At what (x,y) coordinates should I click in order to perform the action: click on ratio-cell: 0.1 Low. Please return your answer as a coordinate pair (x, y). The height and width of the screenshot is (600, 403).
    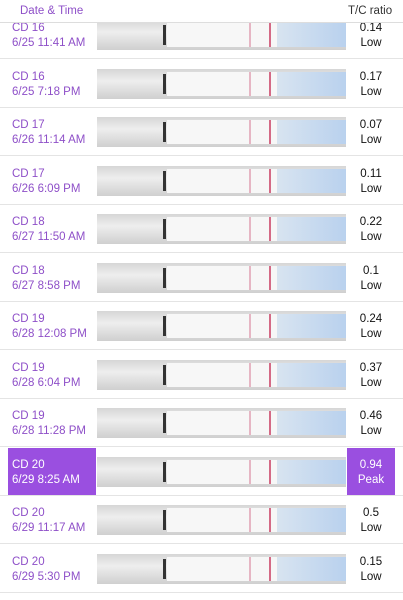
    Looking at the image, I should click on (371, 277).